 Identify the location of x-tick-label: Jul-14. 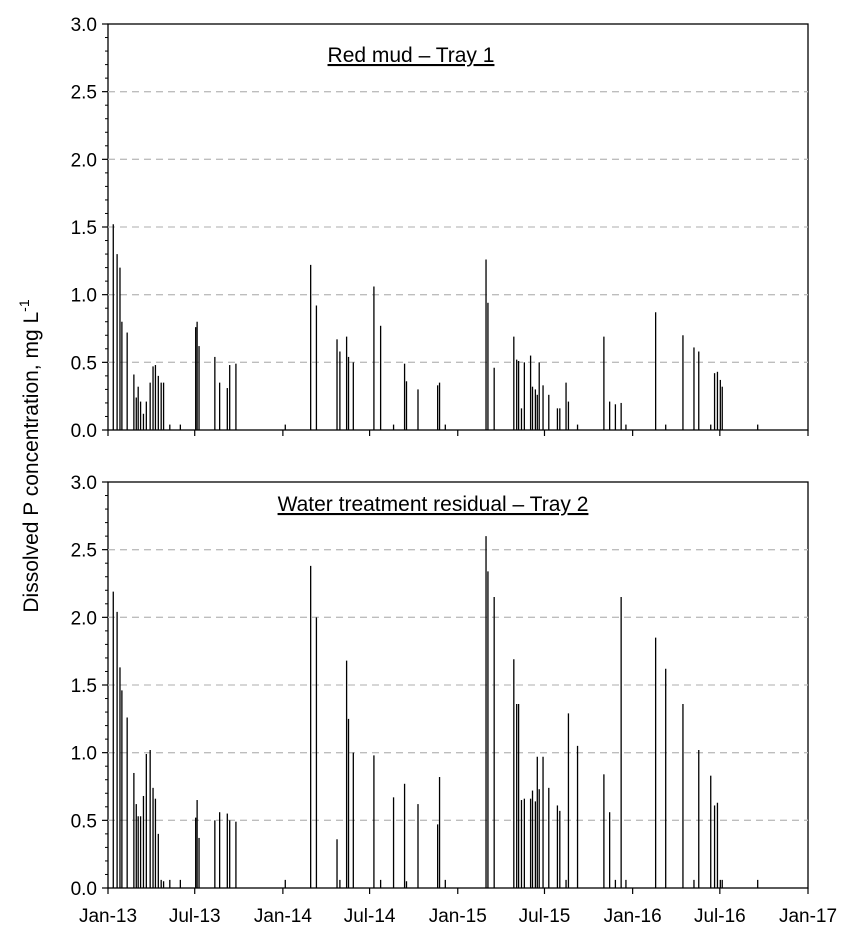
(370, 916).